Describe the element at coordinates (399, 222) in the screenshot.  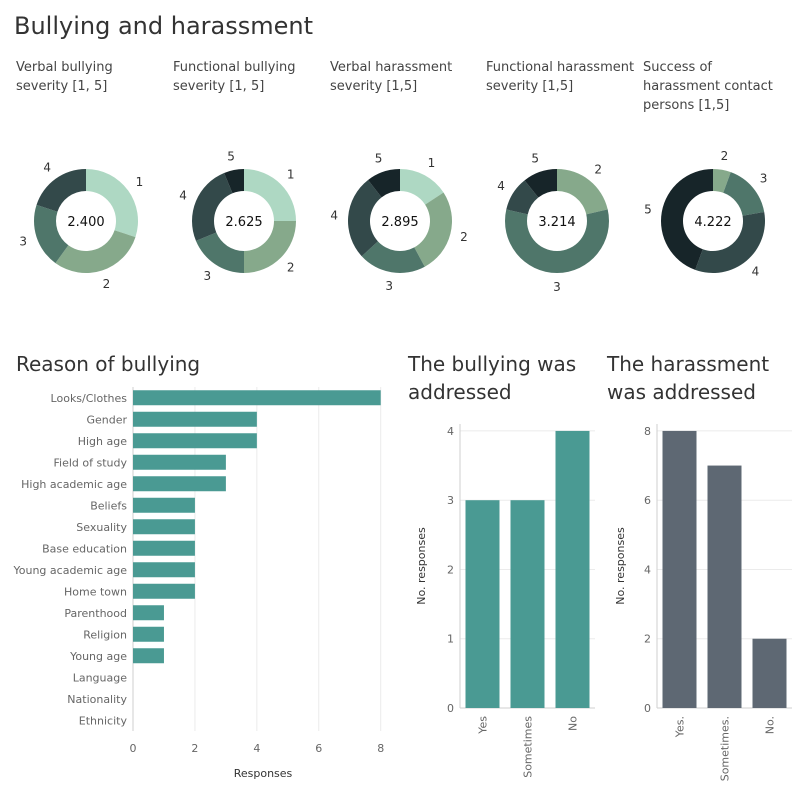
I see `donut-center-value: 2.895` at that location.